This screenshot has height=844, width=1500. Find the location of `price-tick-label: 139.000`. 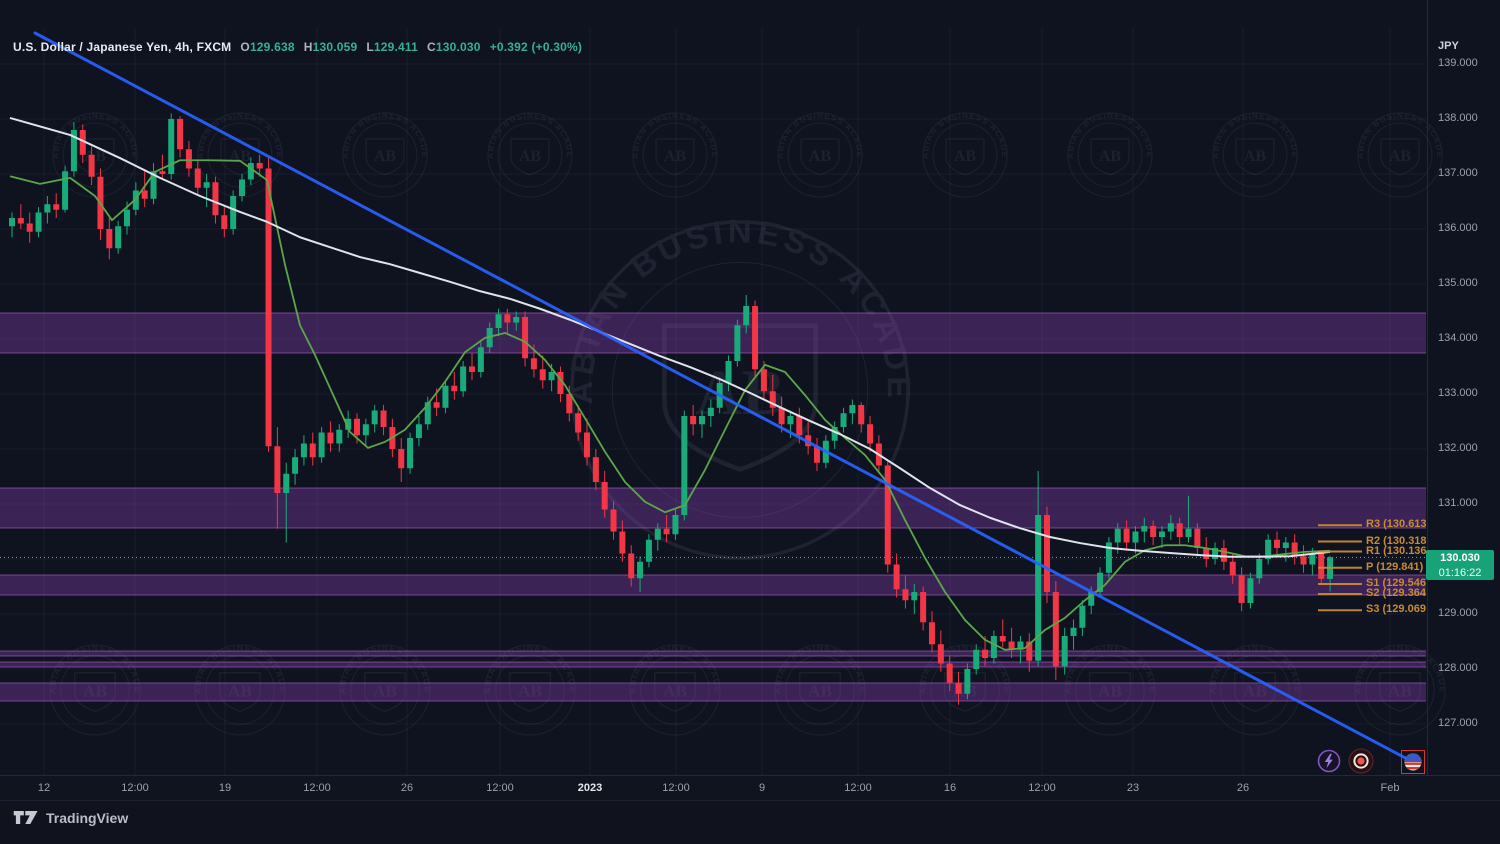

price-tick-label: 139.000 is located at coordinates (1458, 63).